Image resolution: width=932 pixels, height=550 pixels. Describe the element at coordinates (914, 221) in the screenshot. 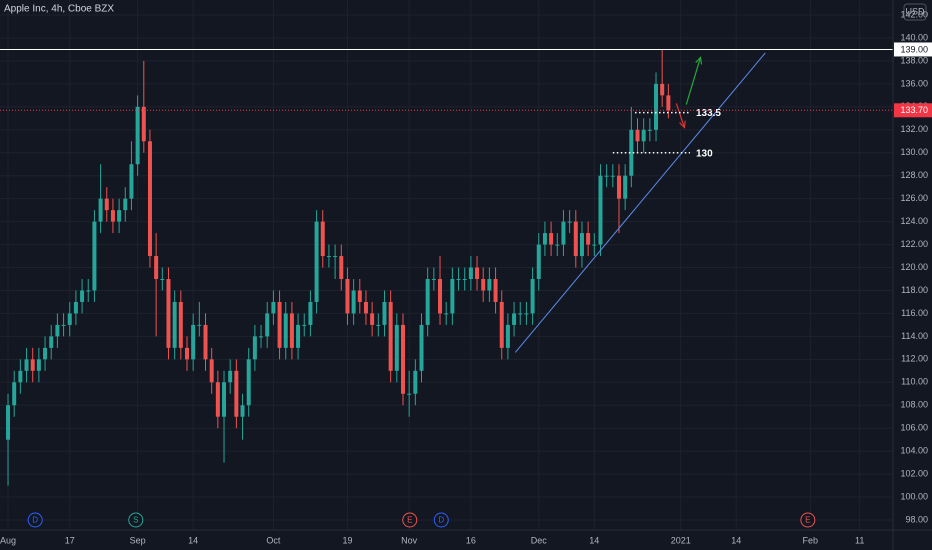

I see `y-tick-label: 124.00` at that location.